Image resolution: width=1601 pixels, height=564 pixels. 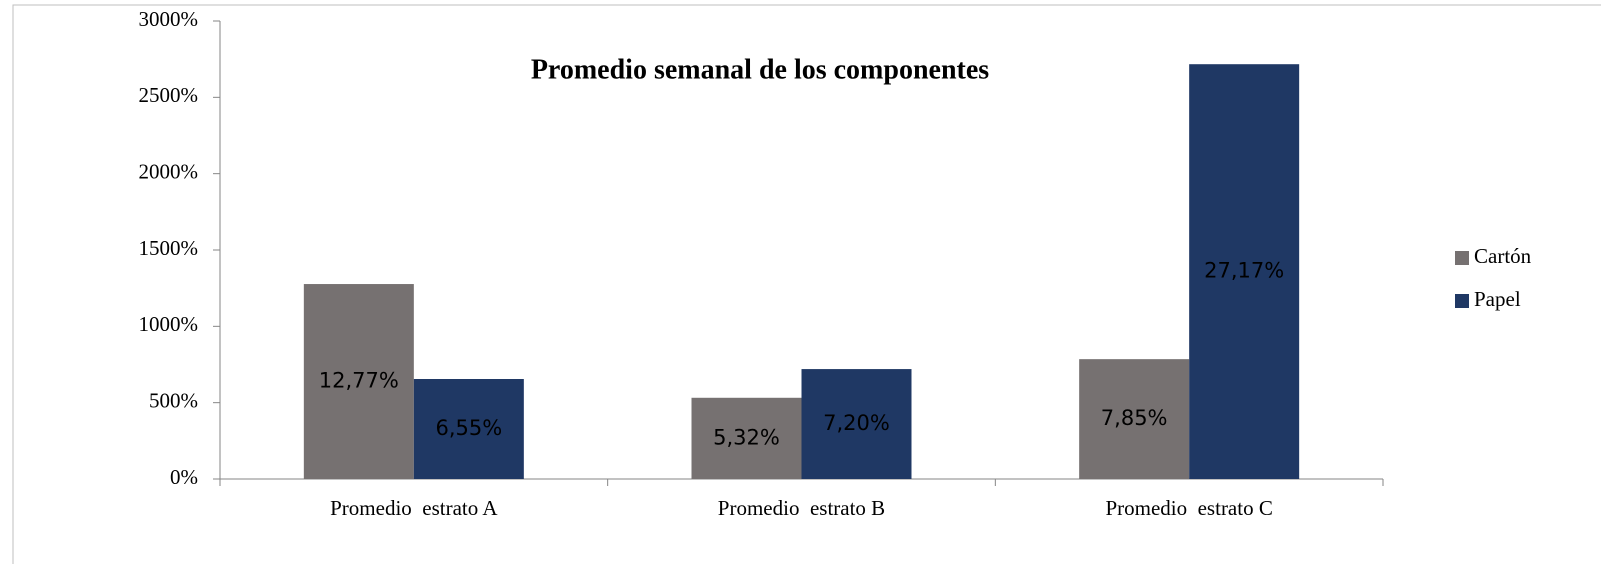 What do you see at coordinates (1503, 256) in the screenshot?
I see `legend-label: Cartón` at bounding box center [1503, 256].